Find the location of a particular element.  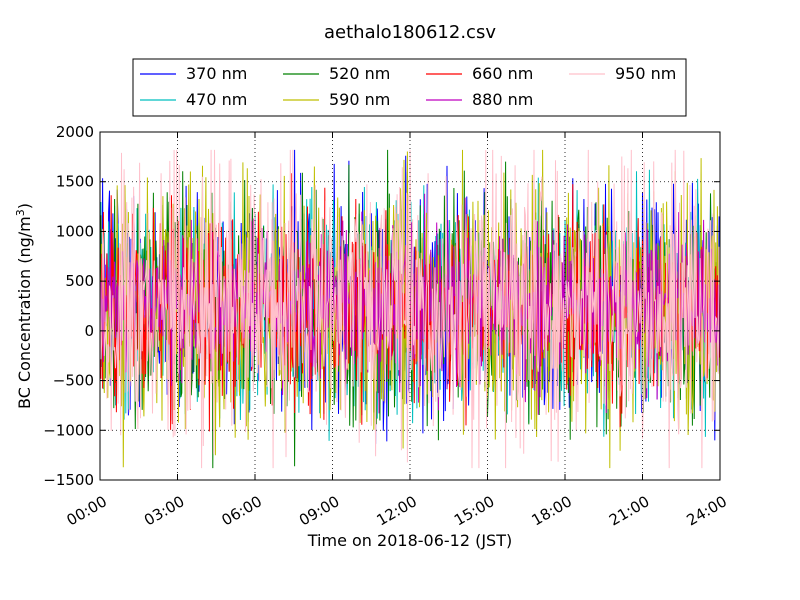

y-axis-label: BC Concentration (ng/m3) is located at coordinates (24, 306).